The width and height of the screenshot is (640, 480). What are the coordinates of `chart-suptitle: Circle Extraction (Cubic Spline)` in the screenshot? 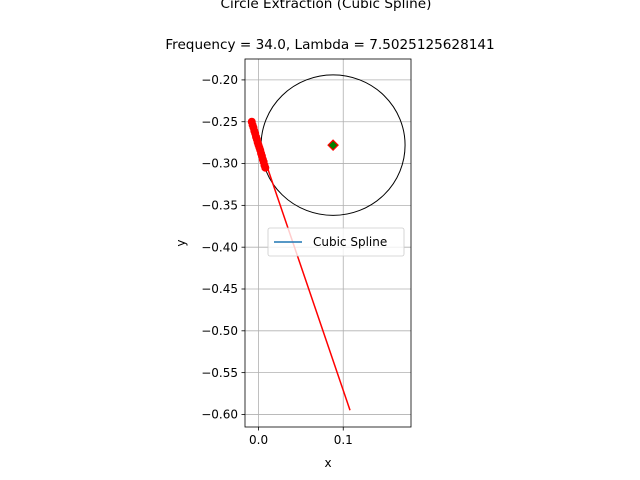 It's located at (326, 6).